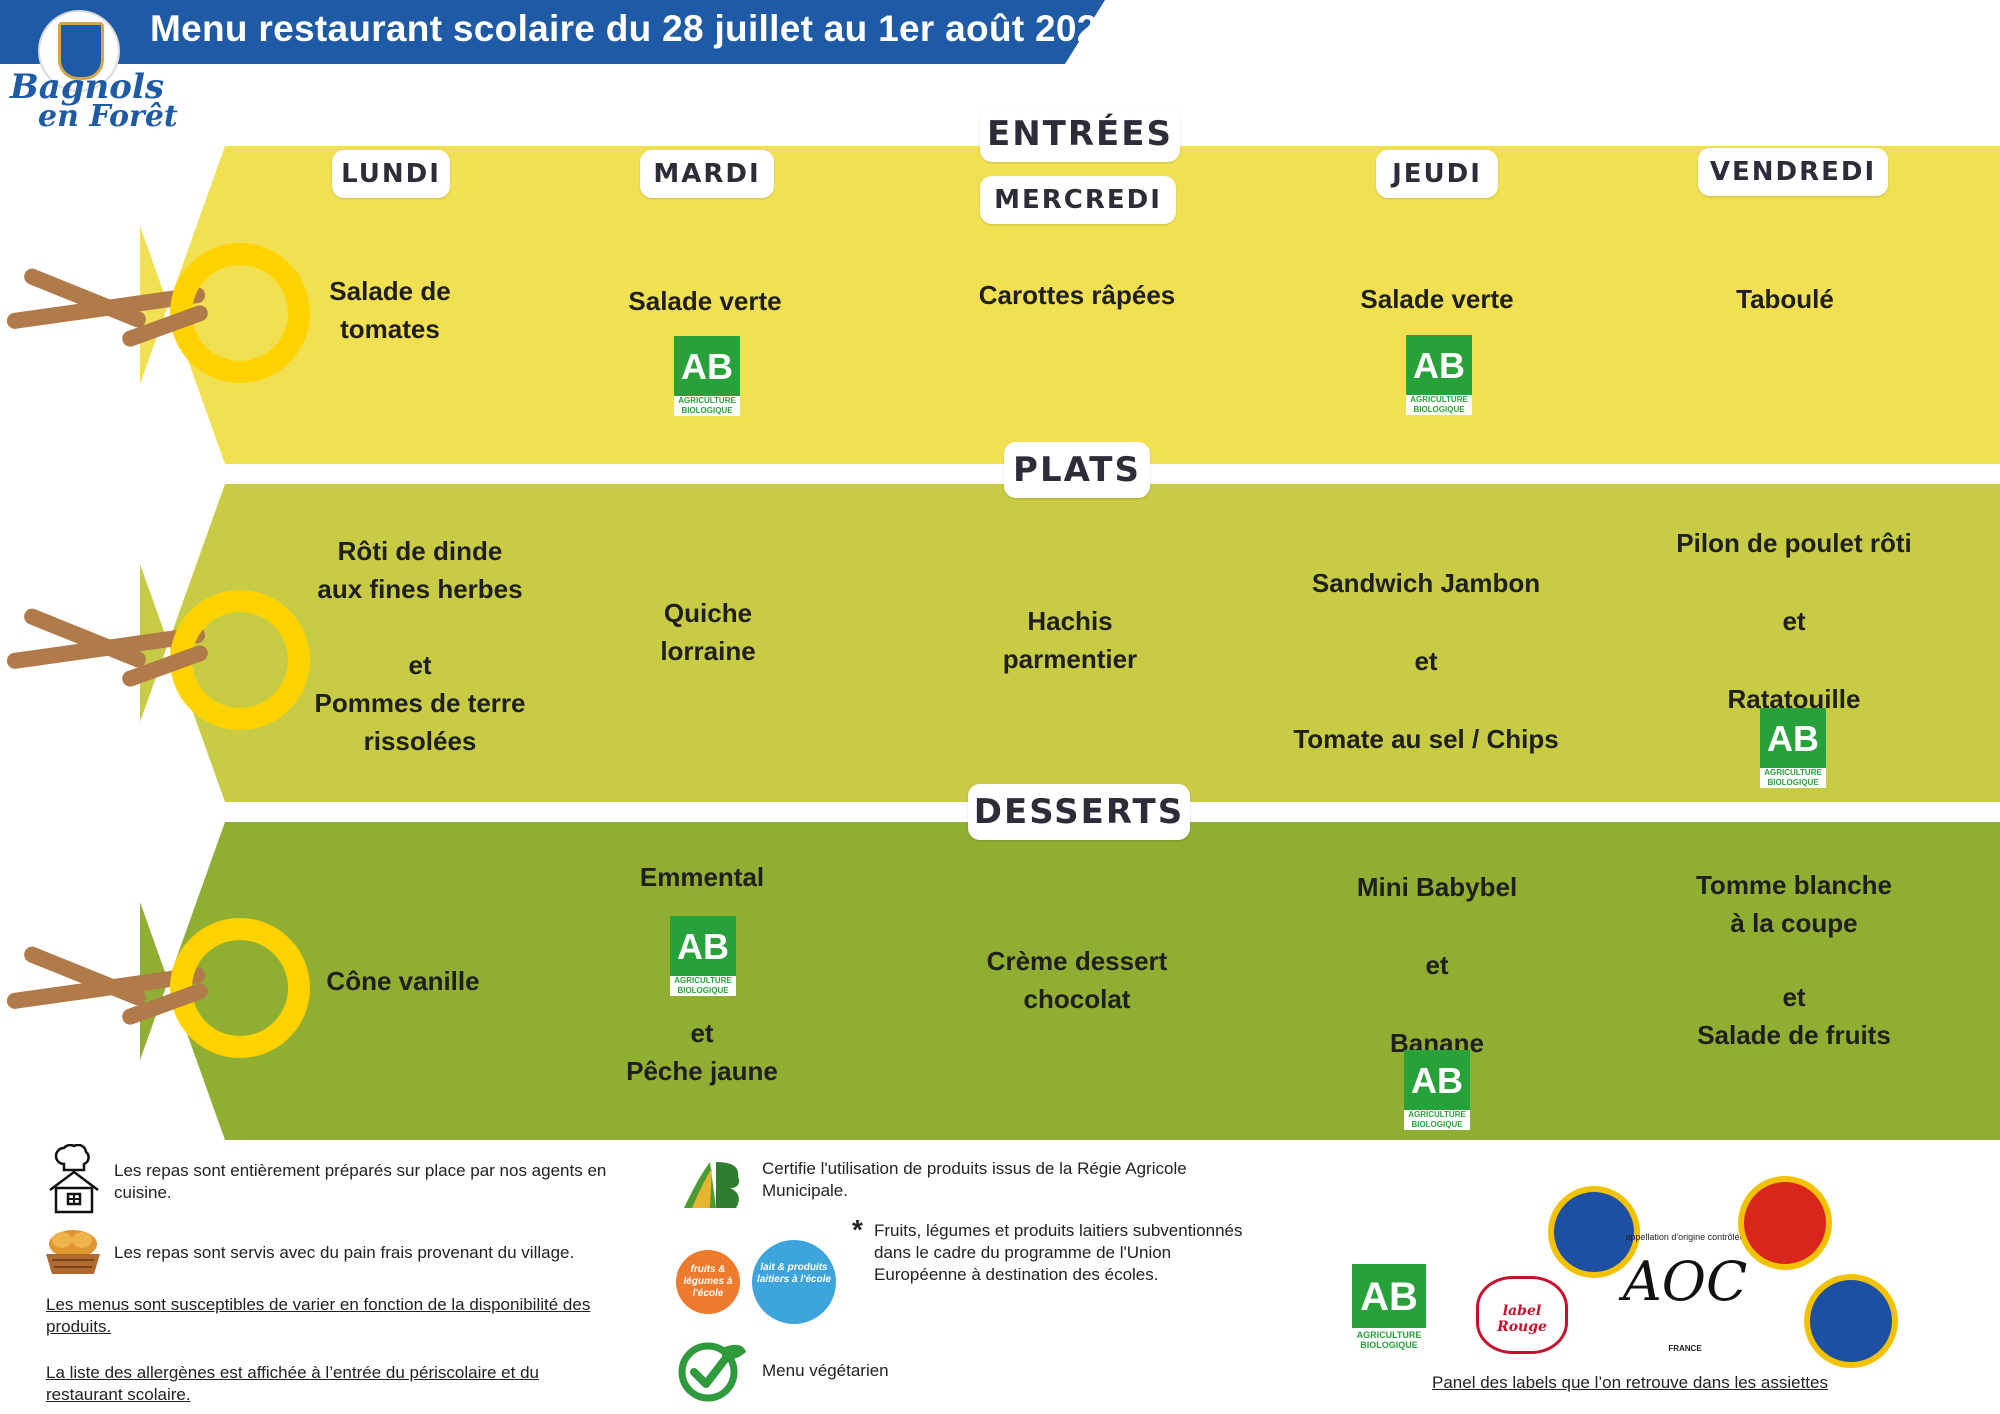 The image size is (2000, 1414). I want to click on entree-lundi: Salade de tomates, so click(390, 310).